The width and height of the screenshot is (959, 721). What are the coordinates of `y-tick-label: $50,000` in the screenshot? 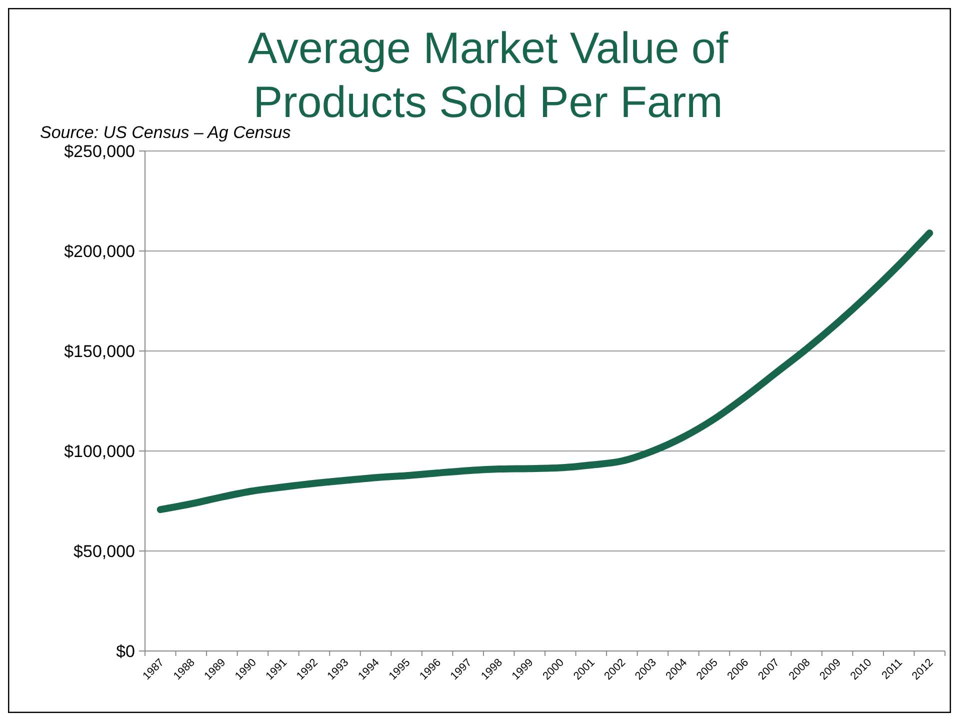 It's located at (104, 551).